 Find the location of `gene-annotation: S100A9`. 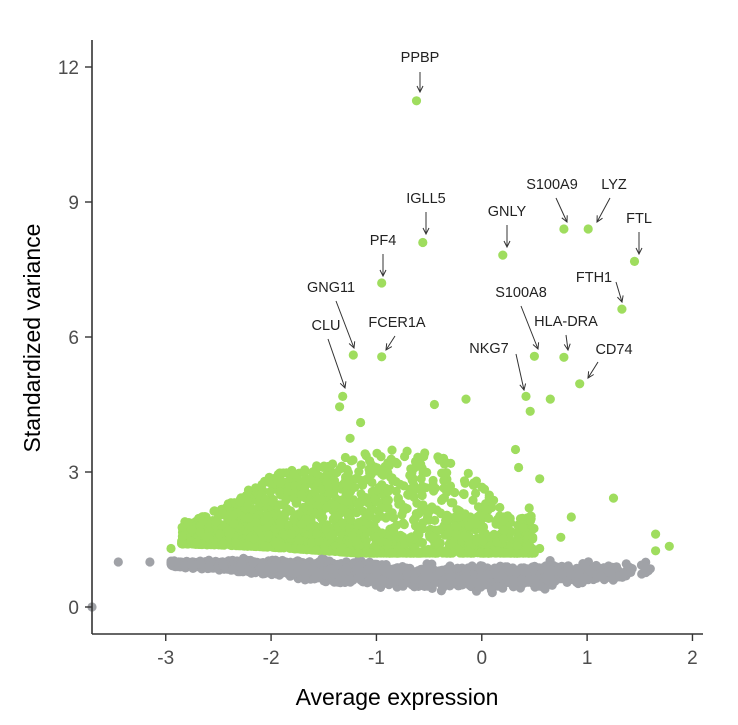

gene-annotation: S100A9 is located at coordinates (552, 200).